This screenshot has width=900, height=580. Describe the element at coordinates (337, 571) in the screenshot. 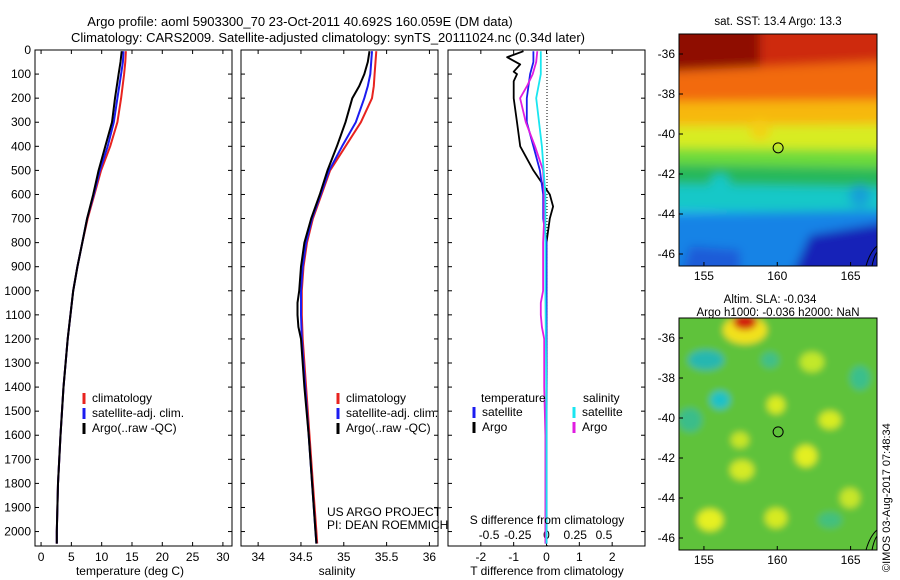

I see `salinity-xlabel: salinity` at that location.